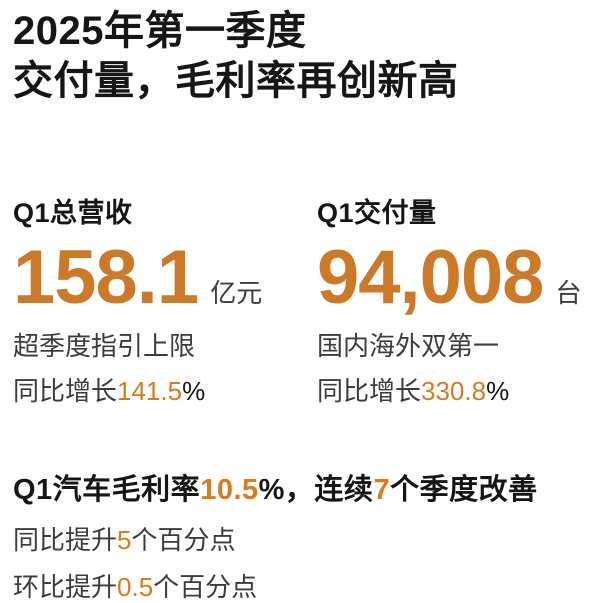  What do you see at coordinates (236, 293) in the screenshot?
I see `stat-revenue-unit: 亿元` at bounding box center [236, 293].